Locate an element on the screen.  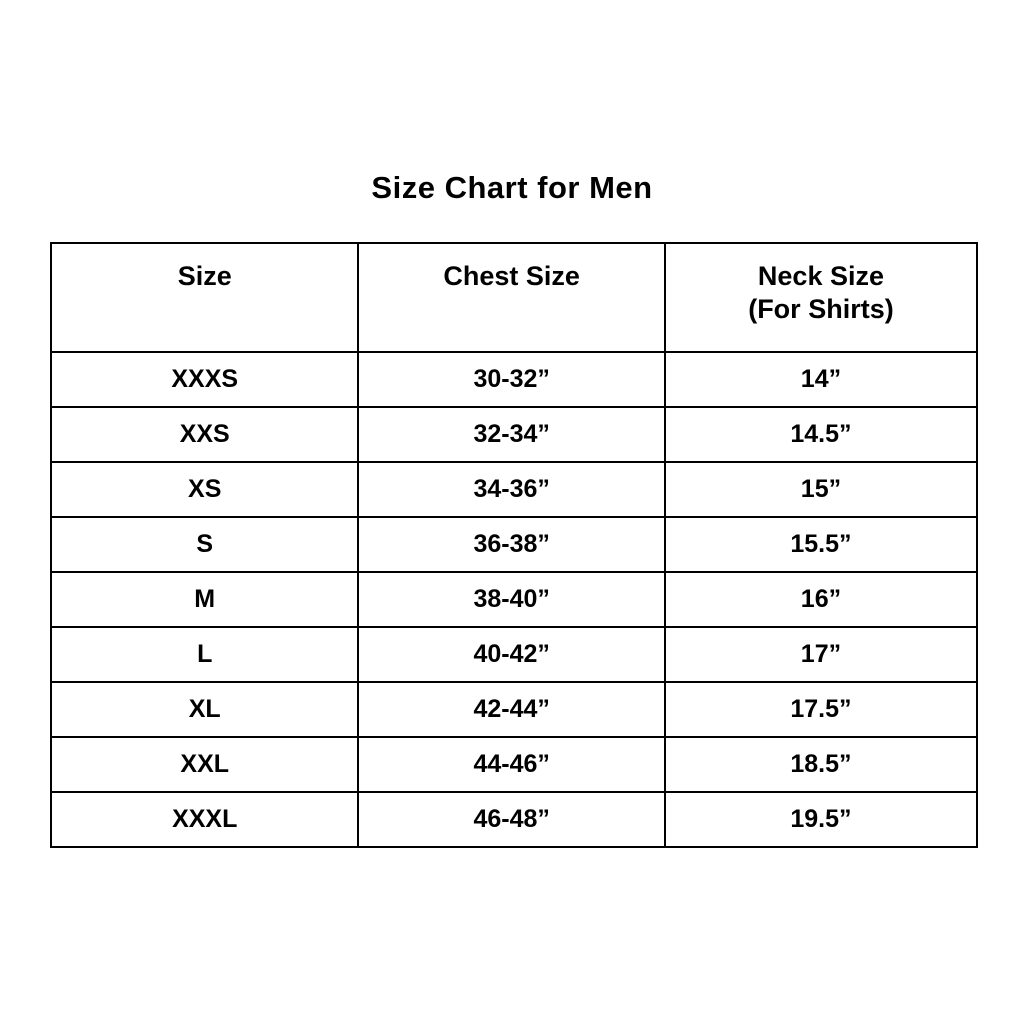
size-cell: XL is located at coordinates (204, 709).